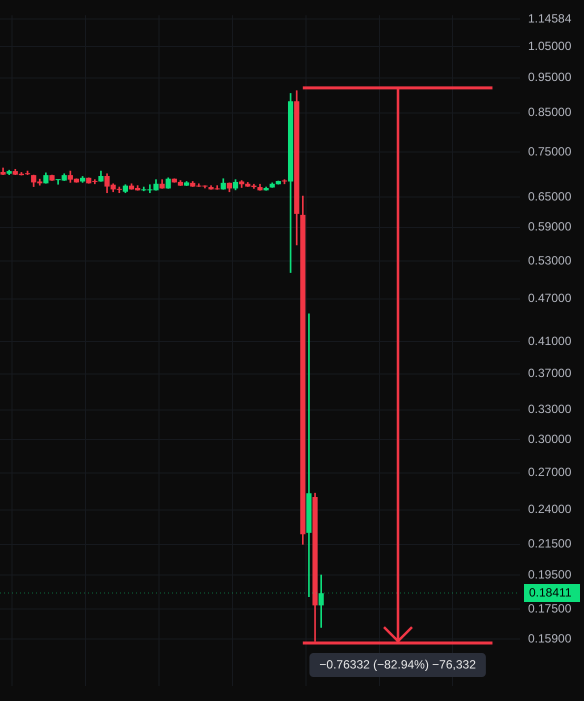 This screenshot has height=701, width=584. What do you see at coordinates (550, 472) in the screenshot?
I see `y-tick-label: 0.27000` at bounding box center [550, 472].